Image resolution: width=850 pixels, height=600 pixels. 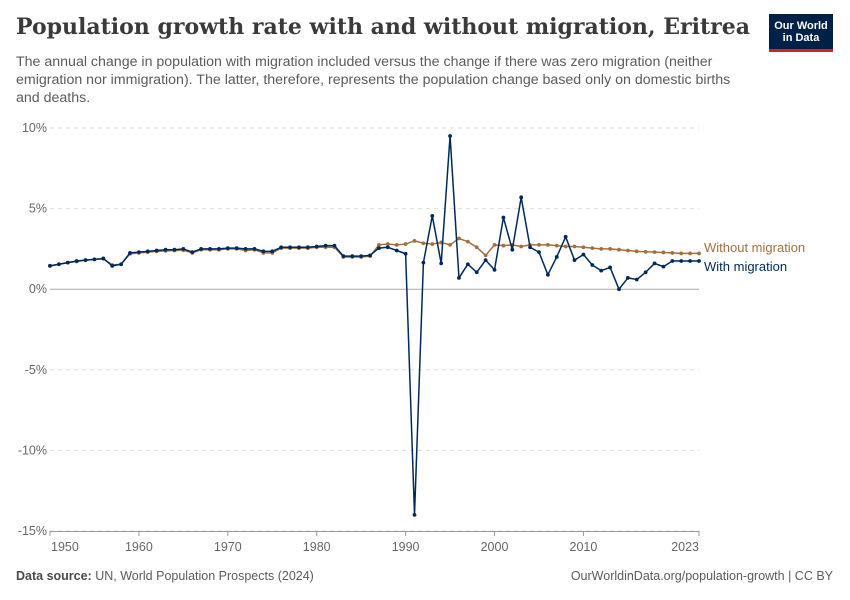 I want to click on owid-logo: Our World in Data, so click(x=801, y=33).